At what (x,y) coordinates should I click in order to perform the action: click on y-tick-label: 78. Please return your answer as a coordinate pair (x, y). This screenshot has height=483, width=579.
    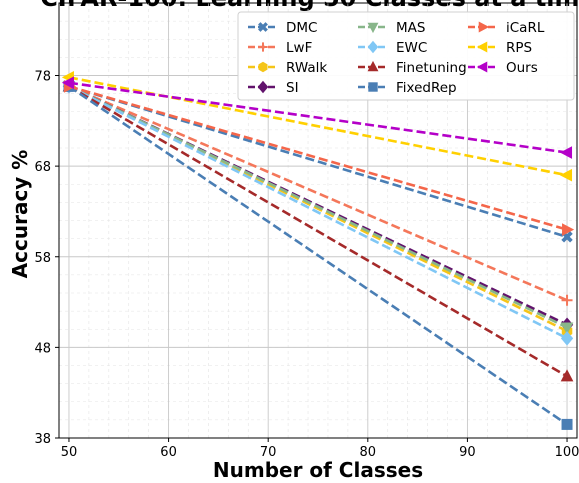
    Looking at the image, I should click on (42, 77).